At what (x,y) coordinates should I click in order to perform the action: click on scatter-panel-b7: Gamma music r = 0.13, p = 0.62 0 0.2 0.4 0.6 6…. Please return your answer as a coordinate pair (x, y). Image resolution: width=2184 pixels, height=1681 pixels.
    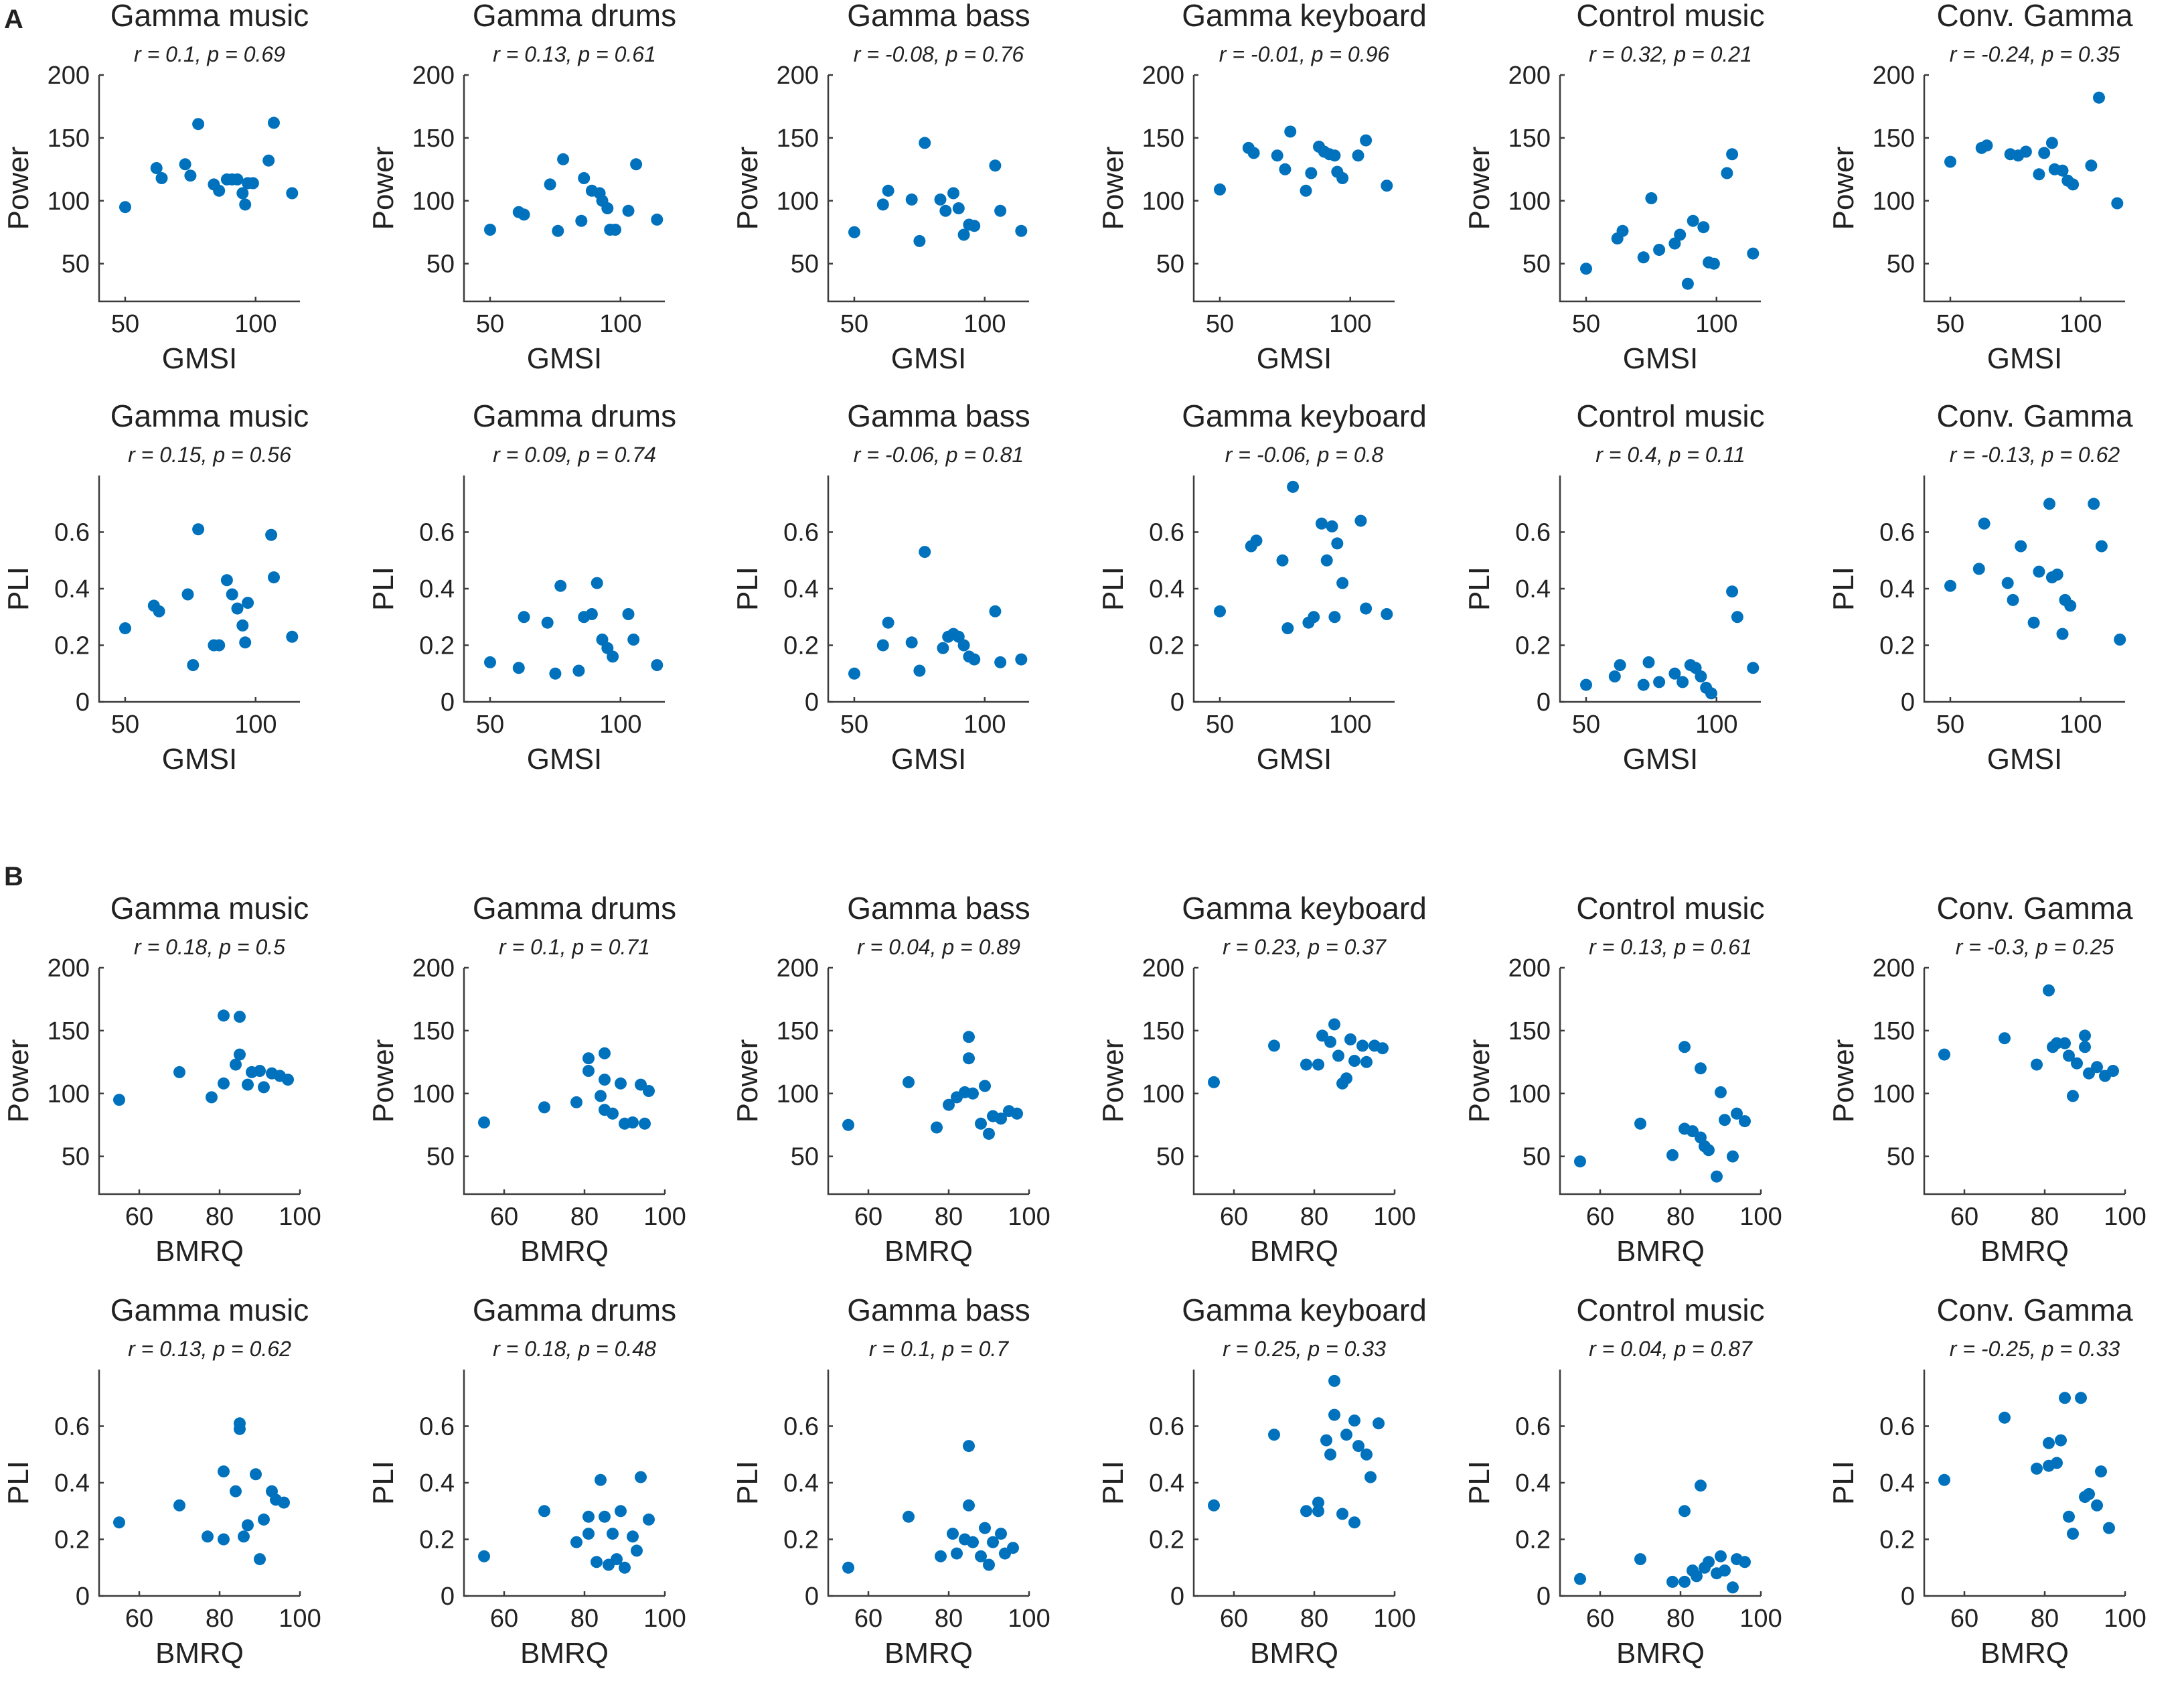
    Looking at the image, I should click on (161, 1482).